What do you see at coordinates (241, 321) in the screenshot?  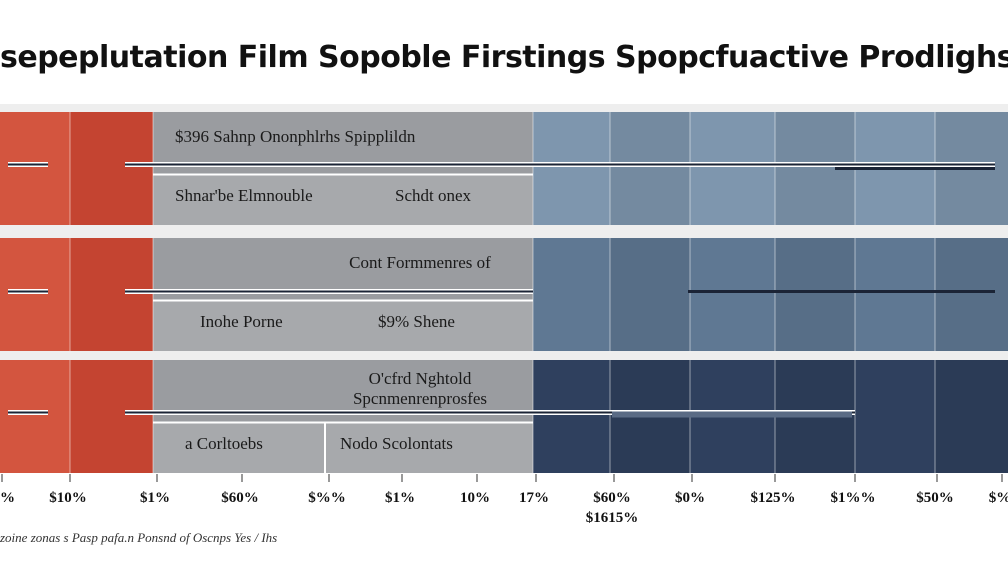 I see `cell-label-bottom: Inohe Porne` at bounding box center [241, 321].